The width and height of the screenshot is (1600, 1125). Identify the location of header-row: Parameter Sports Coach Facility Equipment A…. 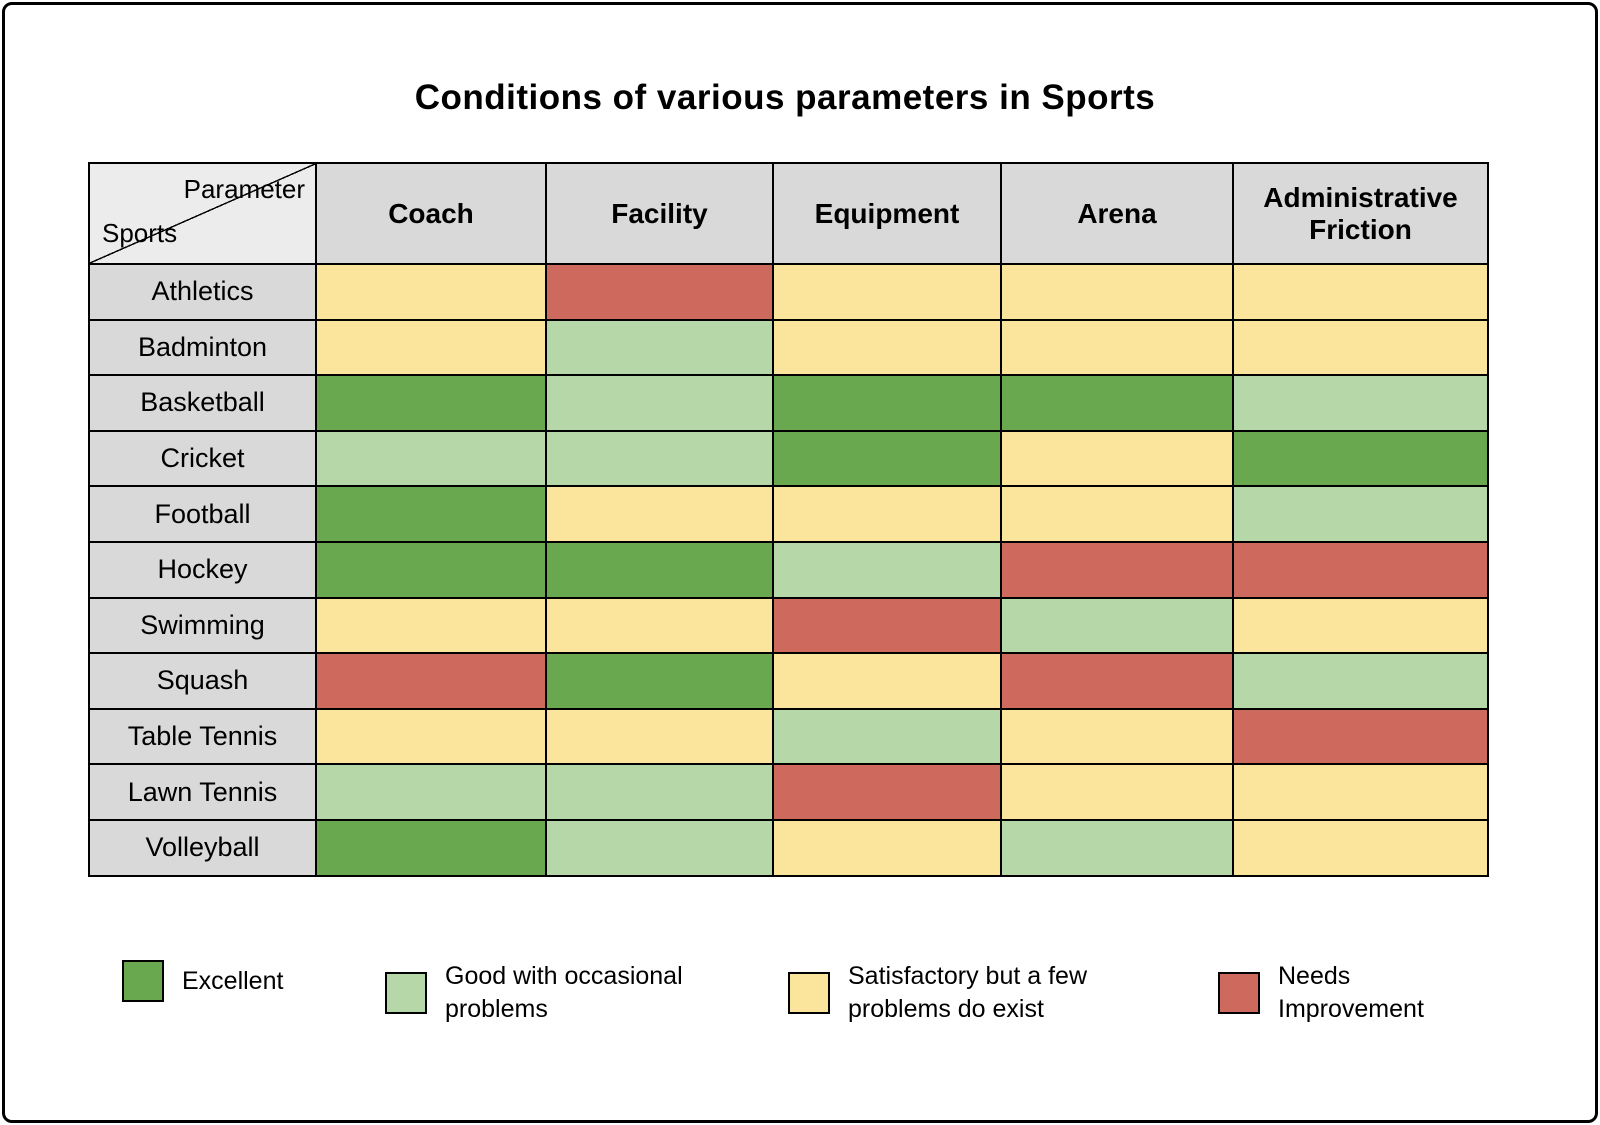
(788, 213).